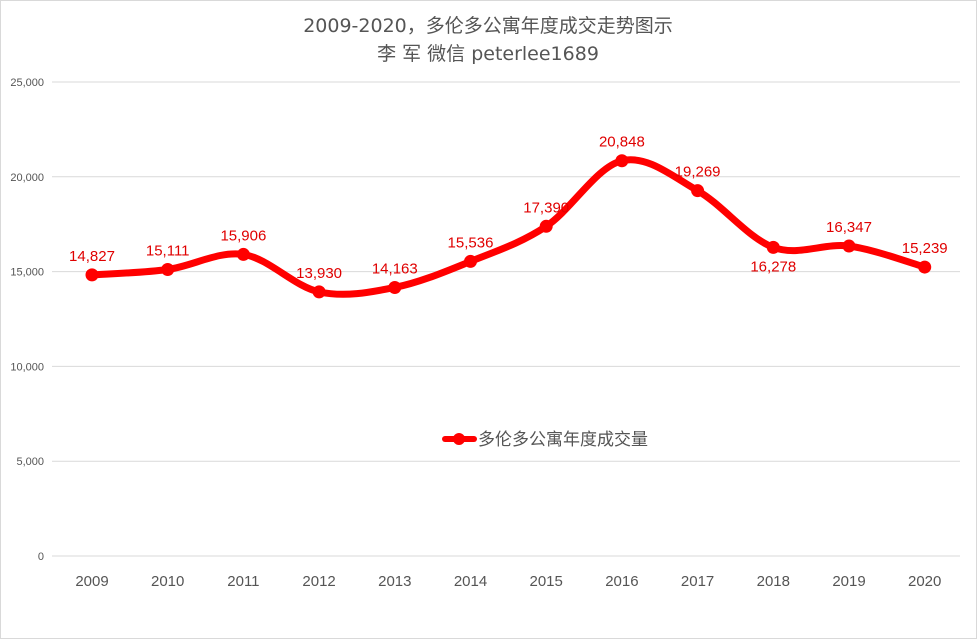 The image size is (977, 639). I want to click on y-tick-label: 10,000, so click(27, 367).